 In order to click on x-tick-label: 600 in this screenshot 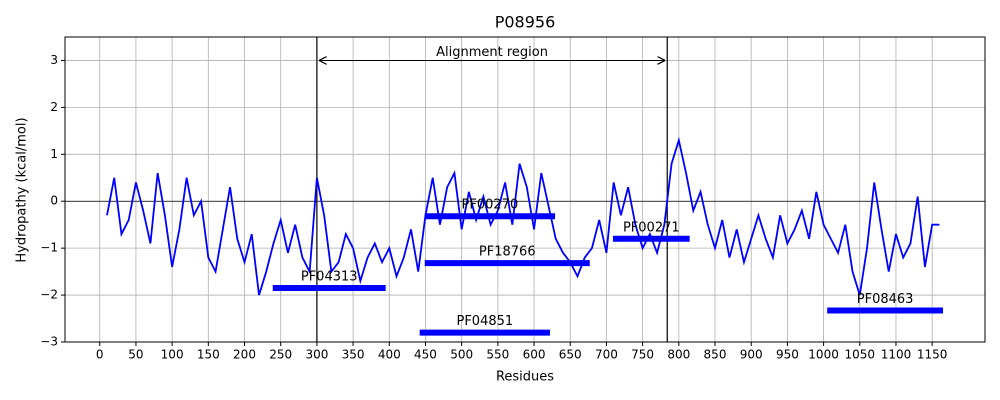, I will do `click(534, 355)`.